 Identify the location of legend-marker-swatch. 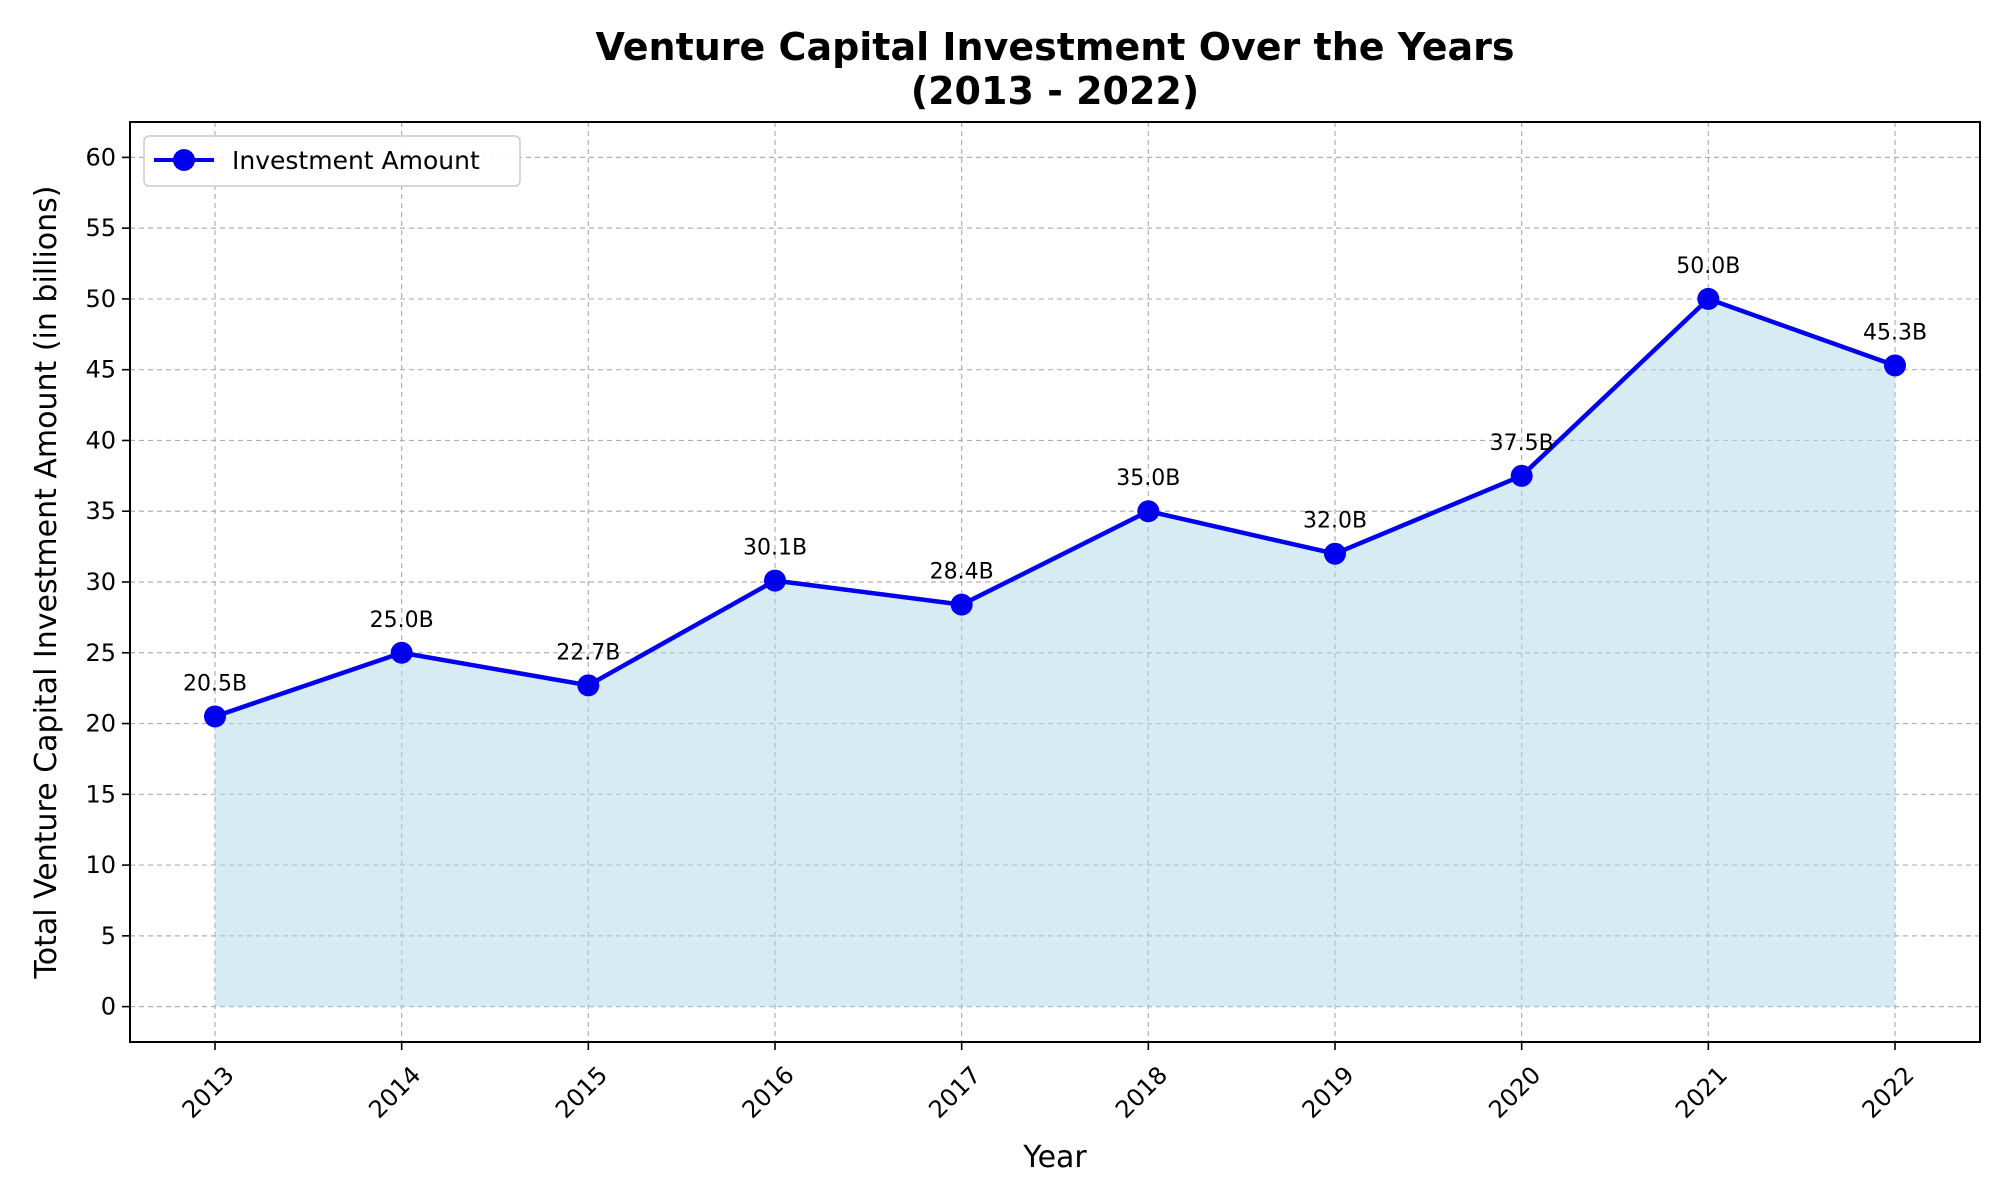
(184, 160).